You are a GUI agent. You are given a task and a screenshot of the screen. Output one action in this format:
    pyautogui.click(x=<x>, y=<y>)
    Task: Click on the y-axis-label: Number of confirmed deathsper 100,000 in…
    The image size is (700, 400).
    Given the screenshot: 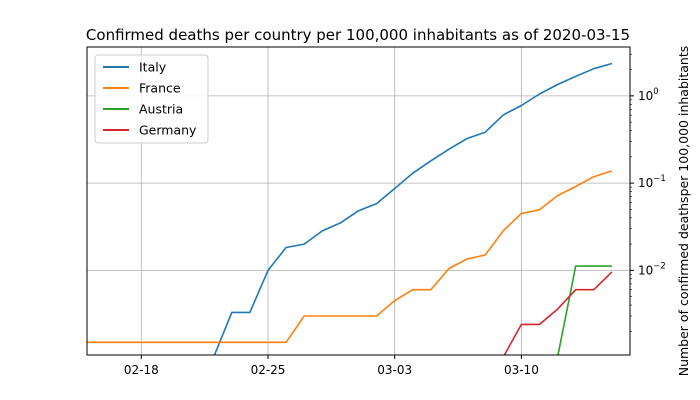 What is the action you would take?
    pyautogui.click(x=683, y=211)
    